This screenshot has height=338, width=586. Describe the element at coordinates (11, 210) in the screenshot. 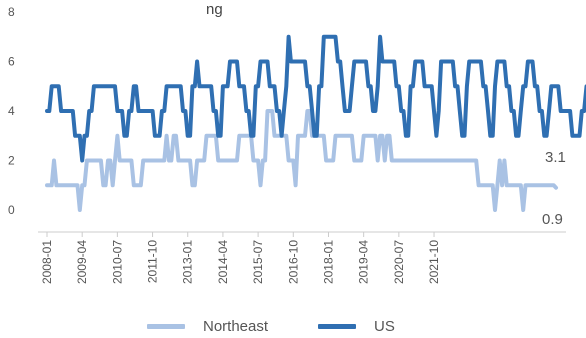

I see `y-tick-label: 0` at that location.